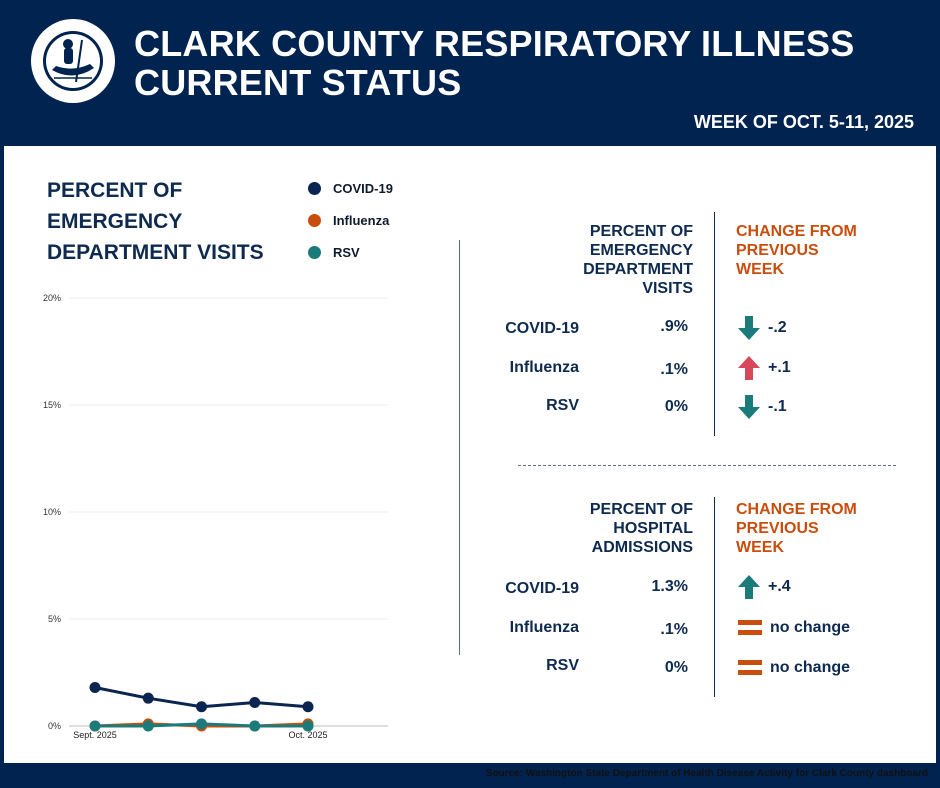  I want to click on hosp-header-percent: PERCENT OF HOSPITAL ADMISSIONS, so click(593, 528).